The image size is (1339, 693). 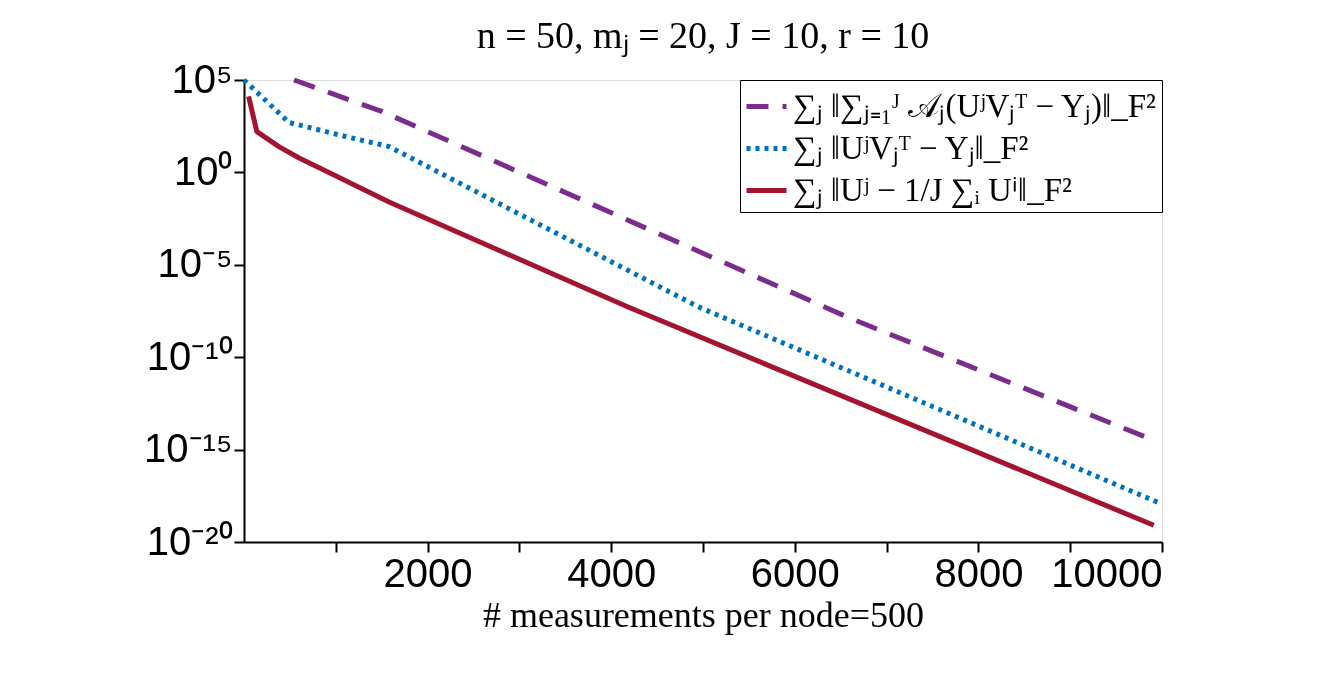 What do you see at coordinates (612, 572) in the screenshot?
I see `x-tick-label: 4000` at bounding box center [612, 572].